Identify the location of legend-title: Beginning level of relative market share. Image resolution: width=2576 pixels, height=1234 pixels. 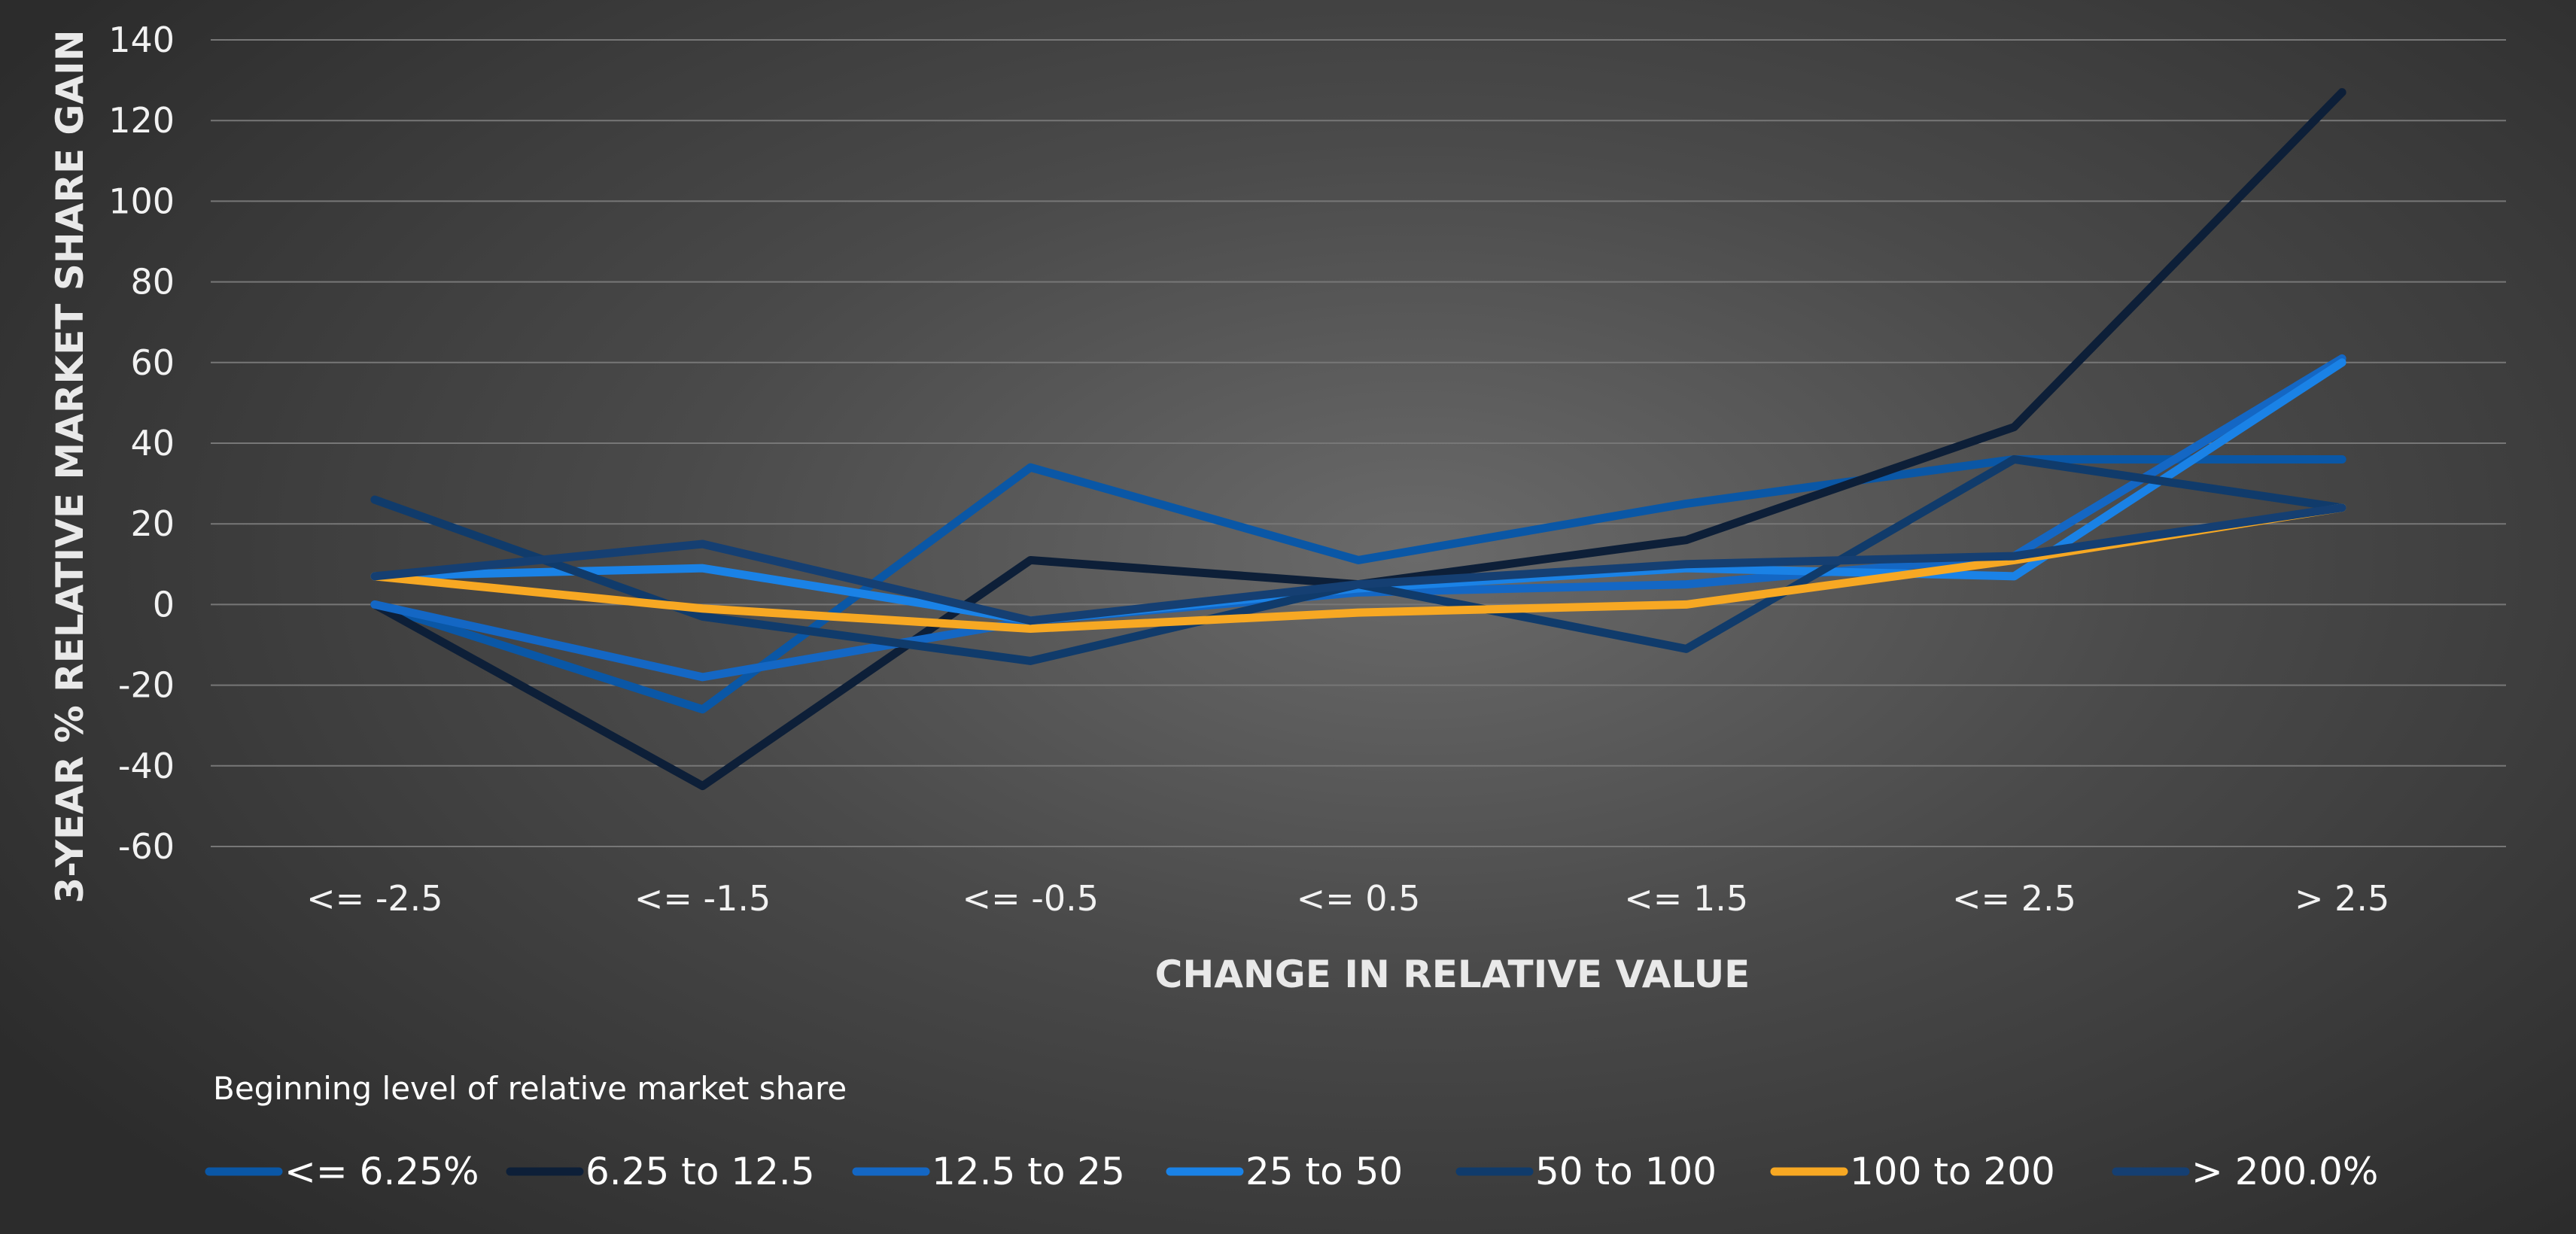
(530, 1088).